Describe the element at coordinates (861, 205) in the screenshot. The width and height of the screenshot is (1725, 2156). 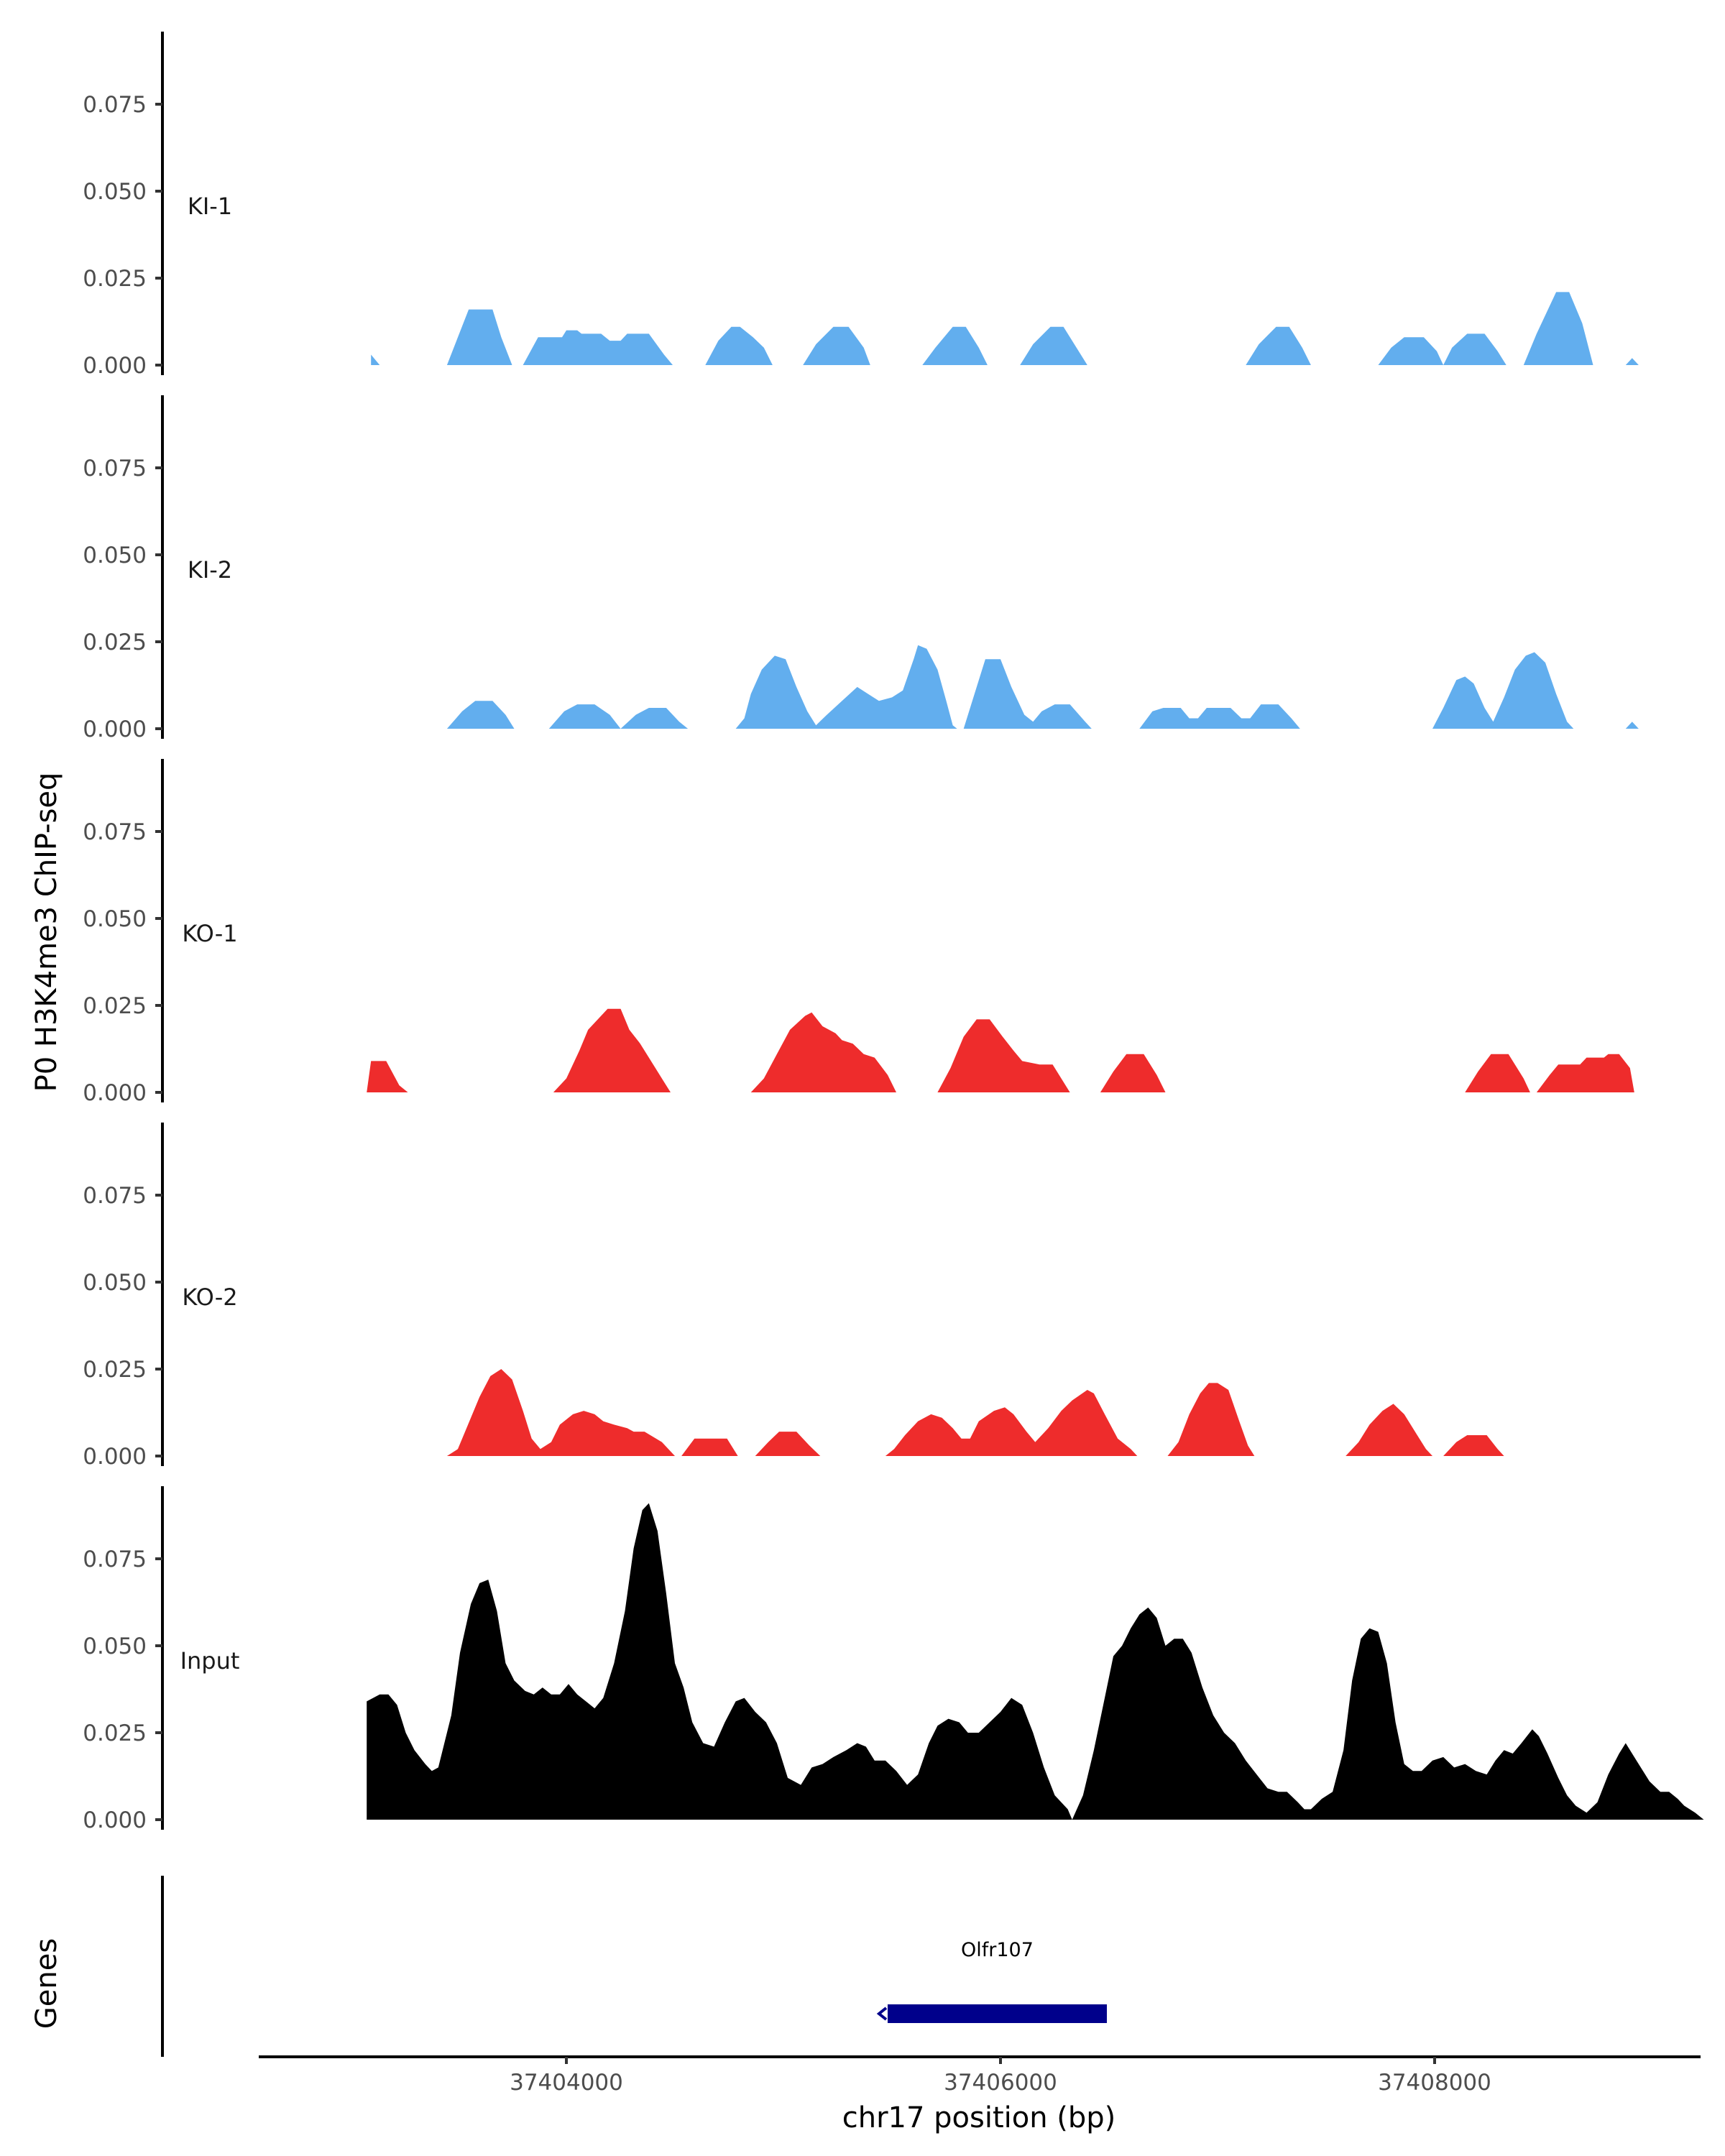
I see `track-ki-1: 0.000 0.025 0.050 0.075 KI-1` at that location.